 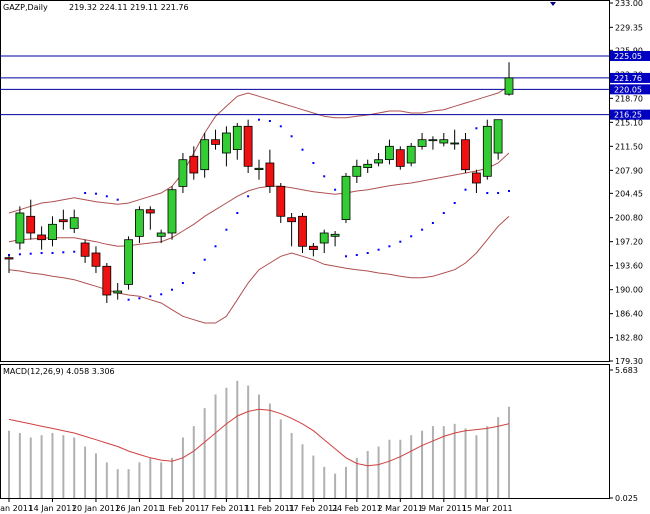 What do you see at coordinates (629, 338) in the screenshot?
I see `price-tick-label: 182.80` at bounding box center [629, 338].